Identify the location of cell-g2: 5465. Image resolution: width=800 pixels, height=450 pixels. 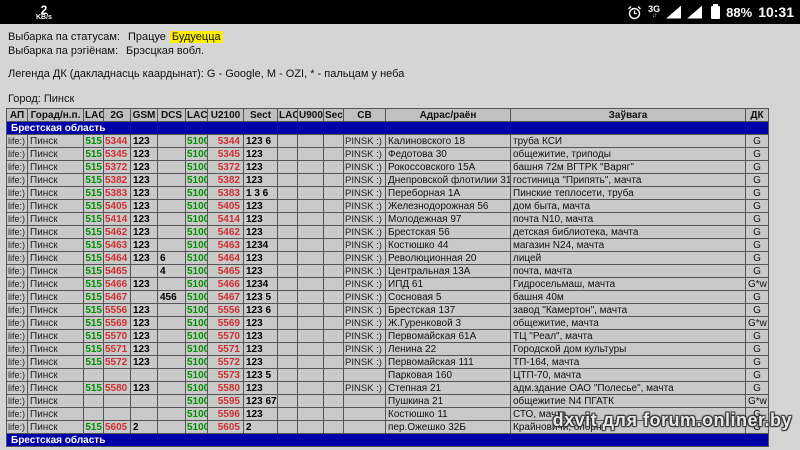
(117, 271).